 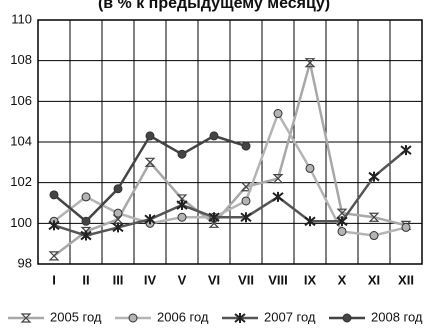 I want to click on x-tick-label: XI, so click(x=374, y=279).